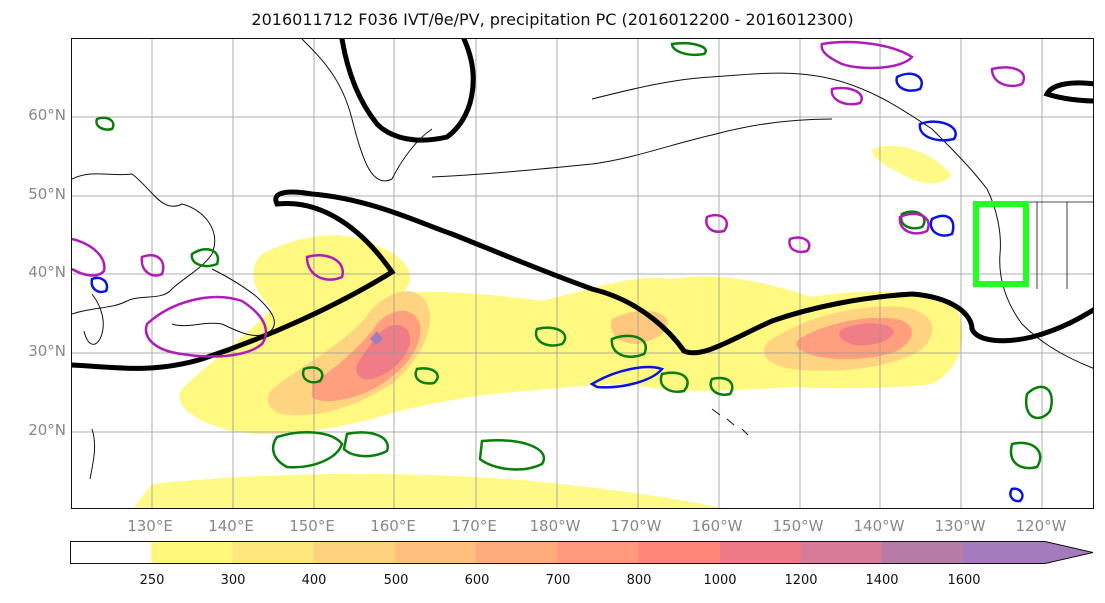 The height and width of the screenshot is (603, 1105). Describe the element at coordinates (558, 580) in the screenshot. I see `colorbar-label-700: 700` at that location.